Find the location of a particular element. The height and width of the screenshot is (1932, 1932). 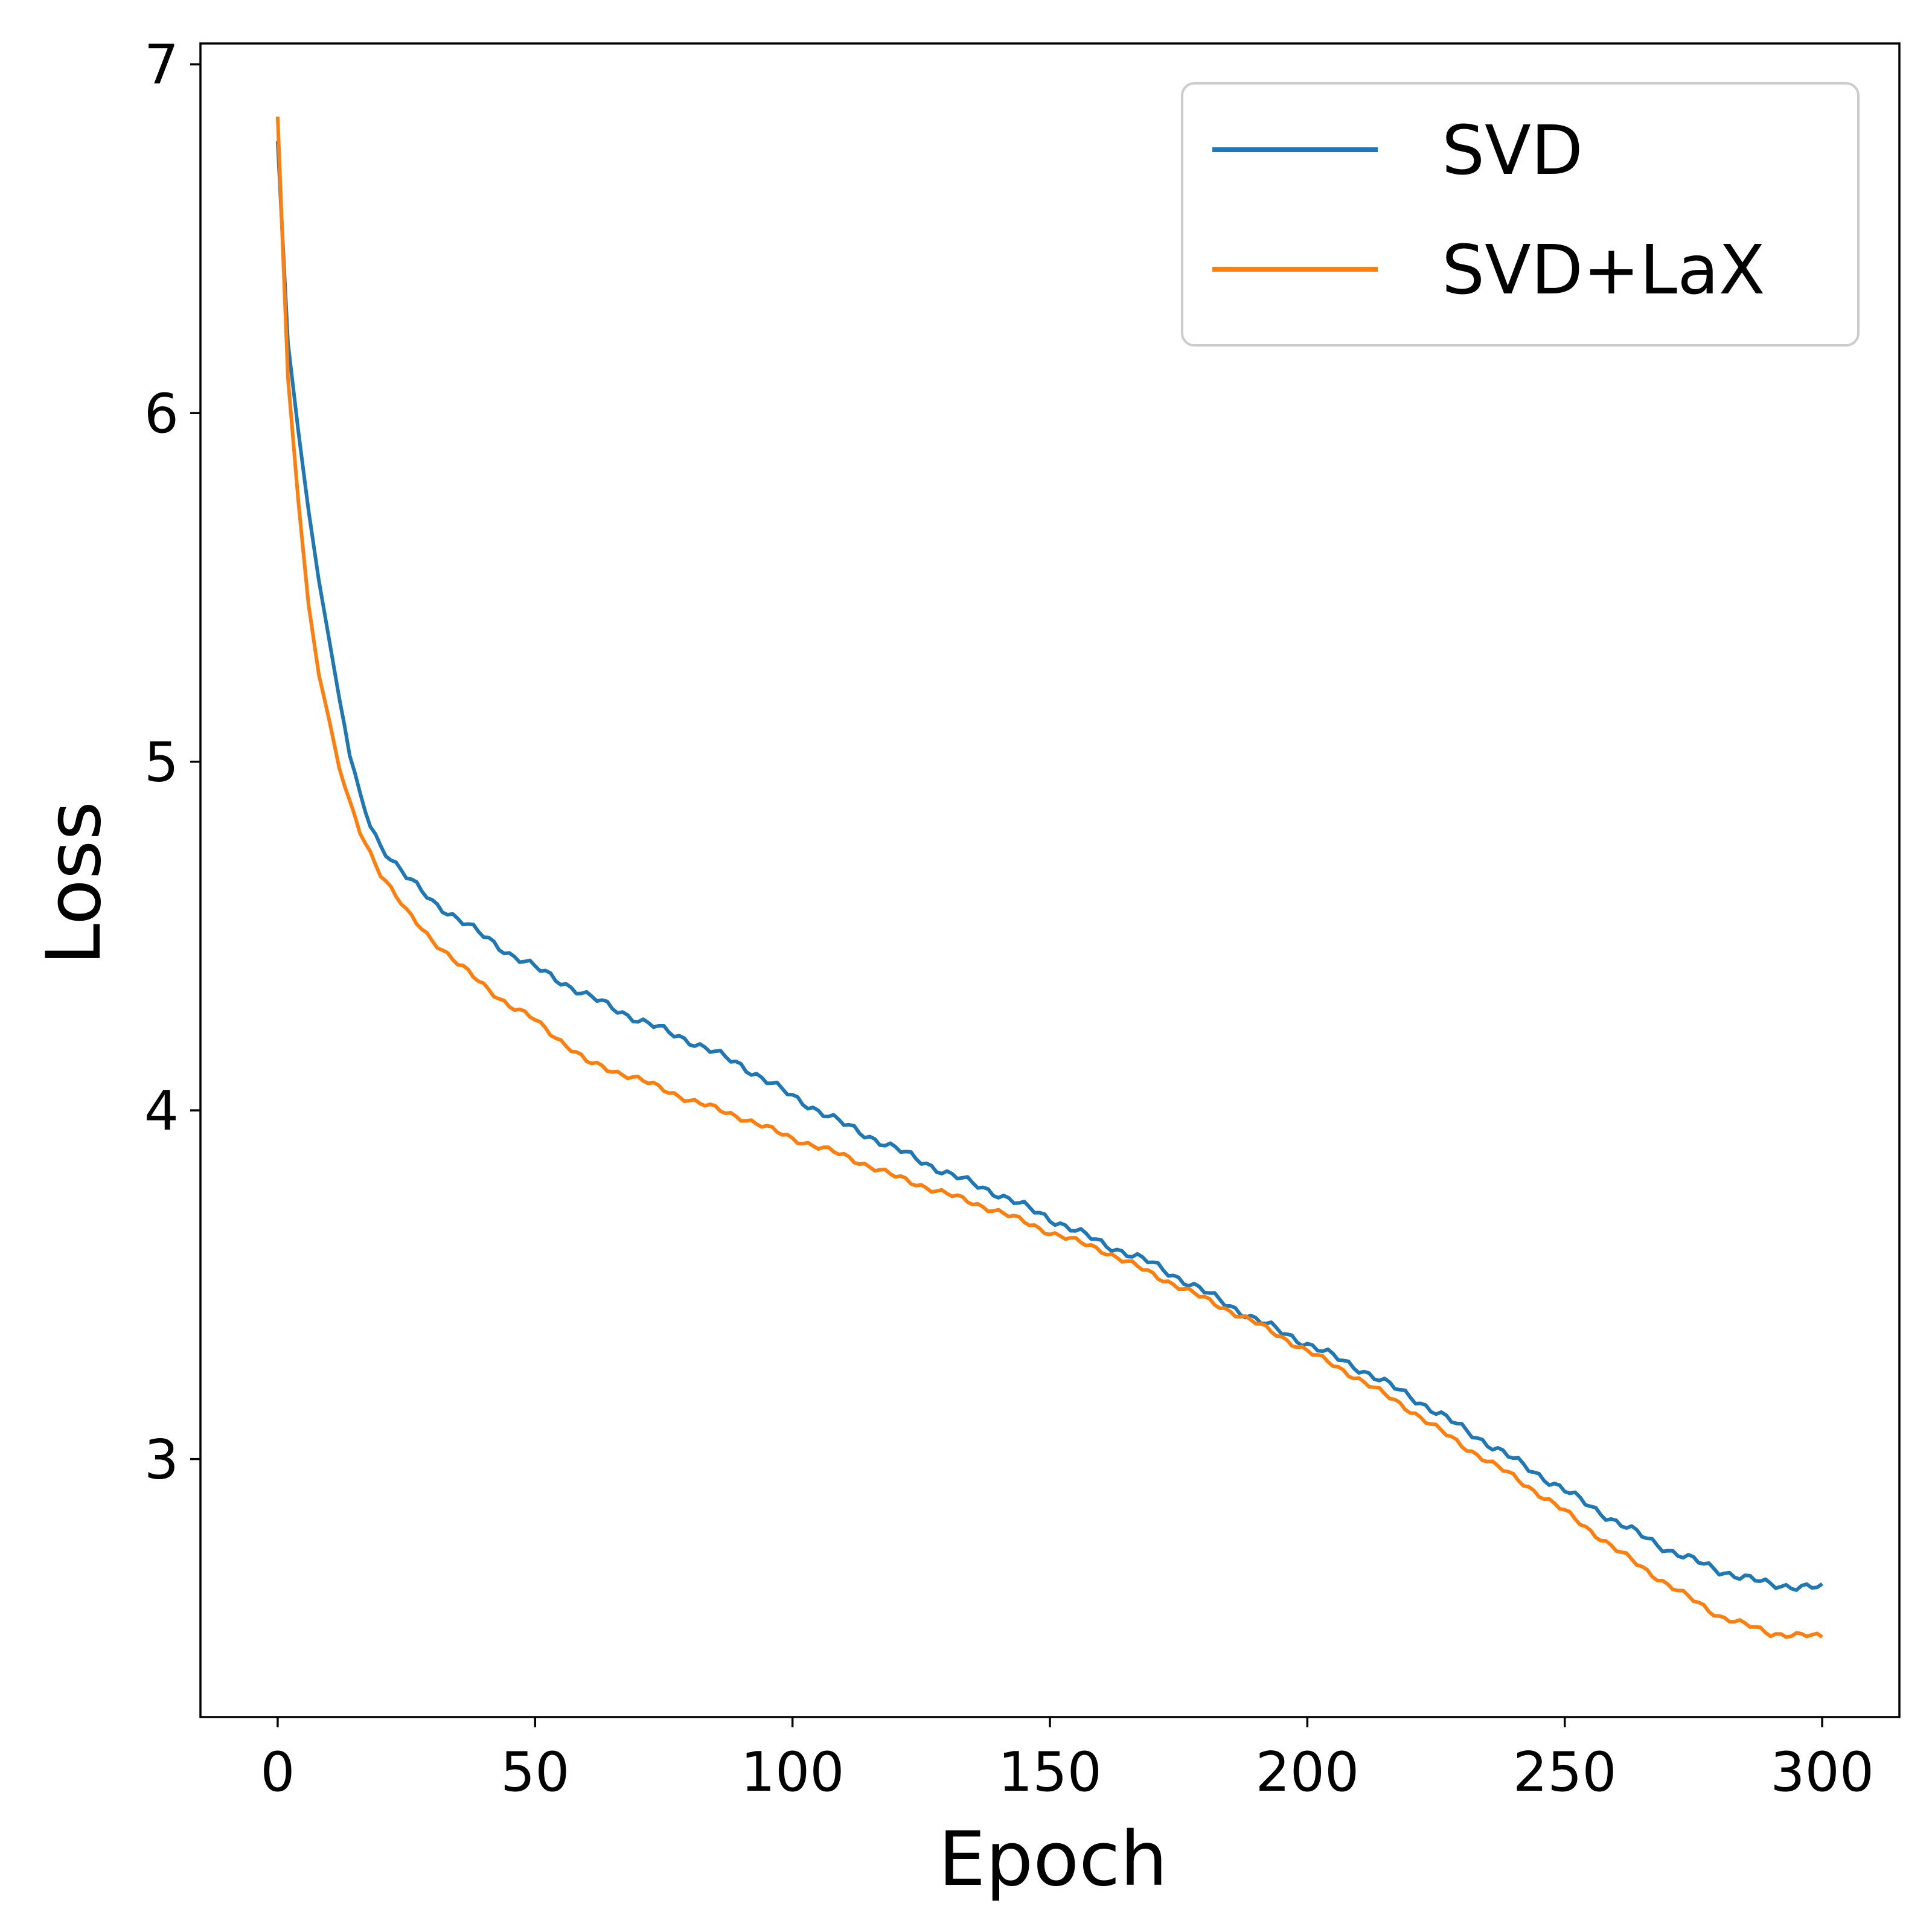

x-tick-label: 0 is located at coordinates (277, 1772).